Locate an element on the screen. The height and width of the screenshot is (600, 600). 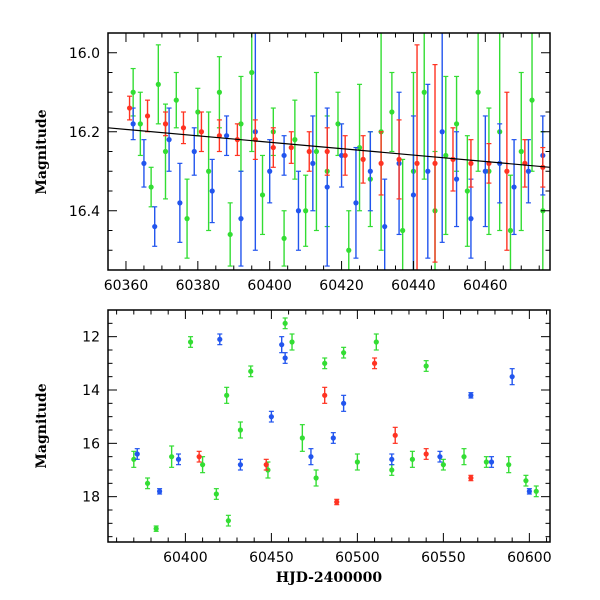
top-trend-line is located at coordinates (329, 147).